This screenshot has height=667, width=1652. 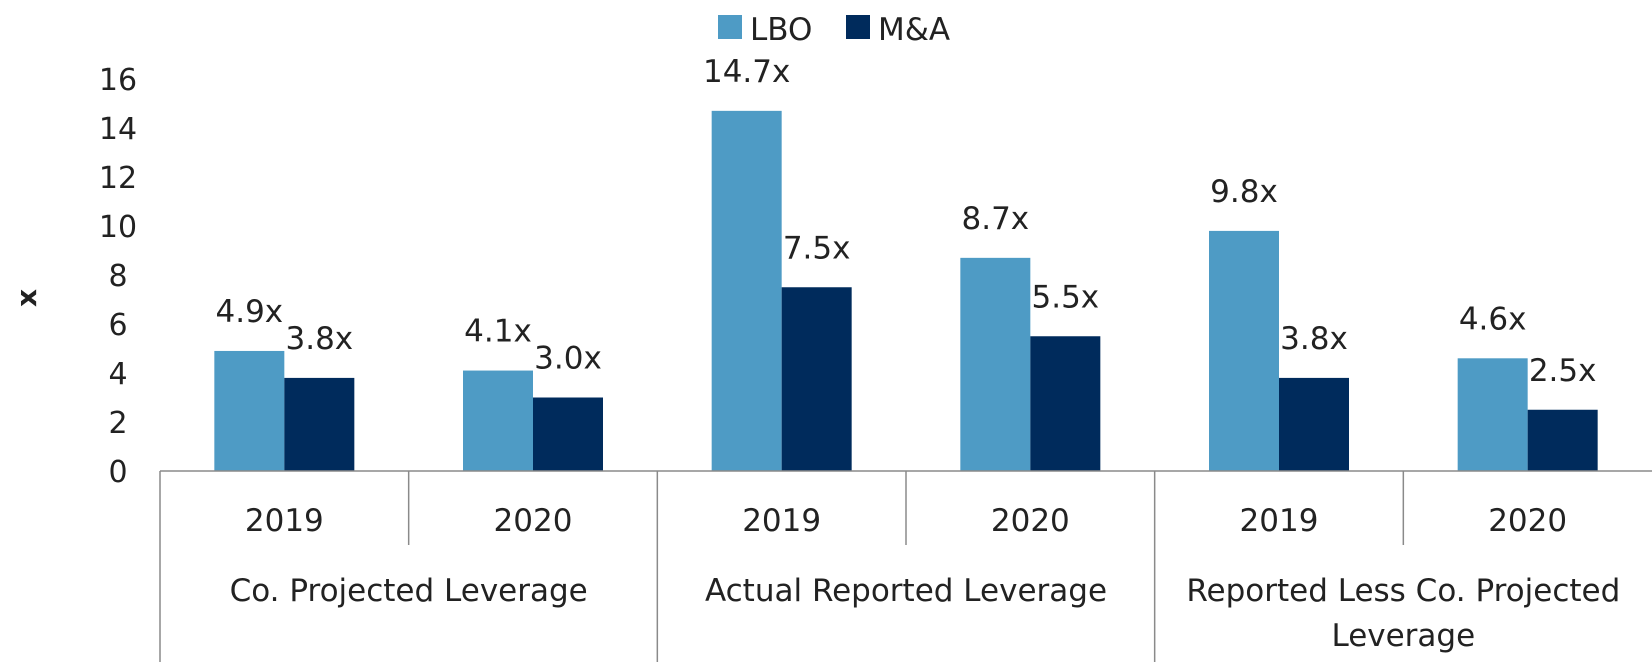 What do you see at coordinates (1066, 297) in the screenshot?
I see `data-label: 5.5x` at bounding box center [1066, 297].